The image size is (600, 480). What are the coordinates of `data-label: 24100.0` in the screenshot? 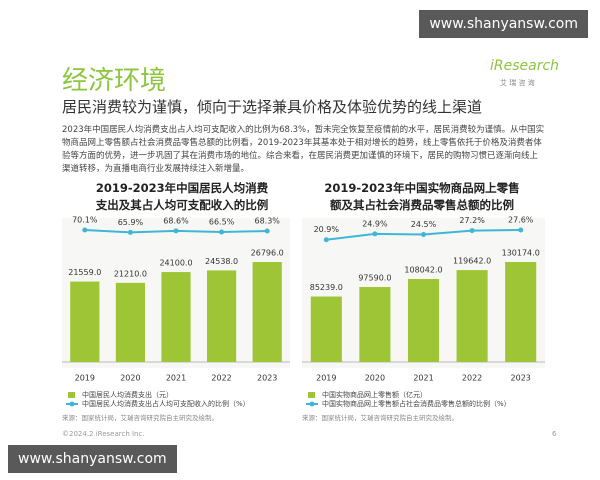 It's located at (175, 263).